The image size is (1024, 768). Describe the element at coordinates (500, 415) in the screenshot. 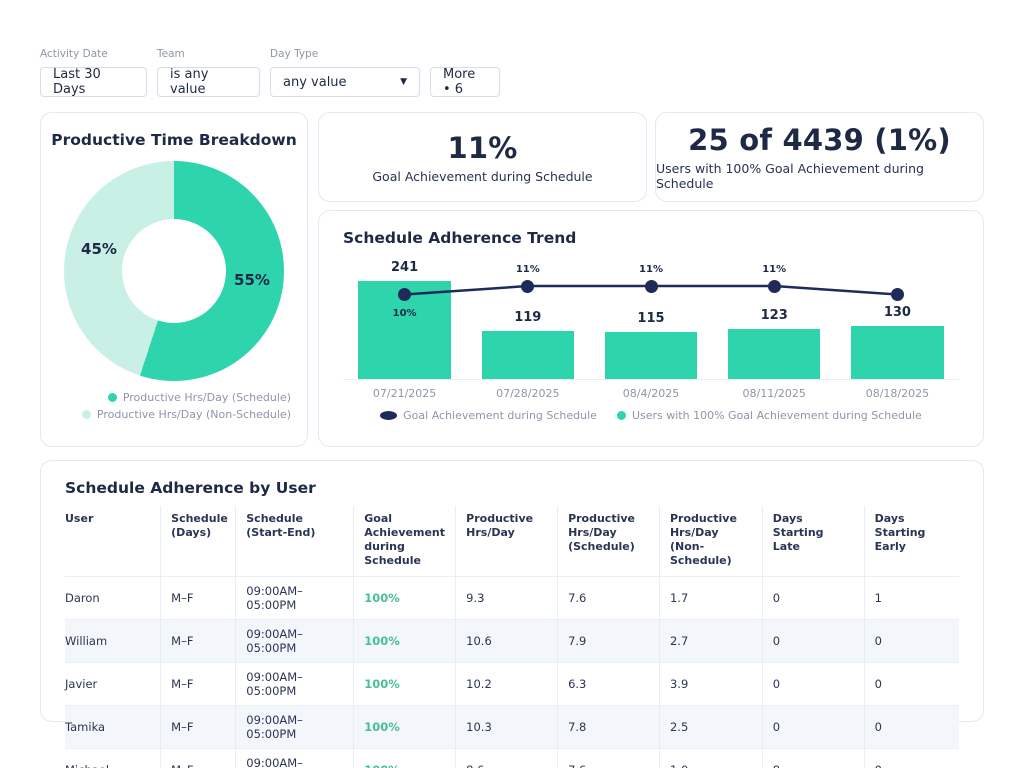

I see `trend-legend-label: Goal Achievement during Schedule` at that location.